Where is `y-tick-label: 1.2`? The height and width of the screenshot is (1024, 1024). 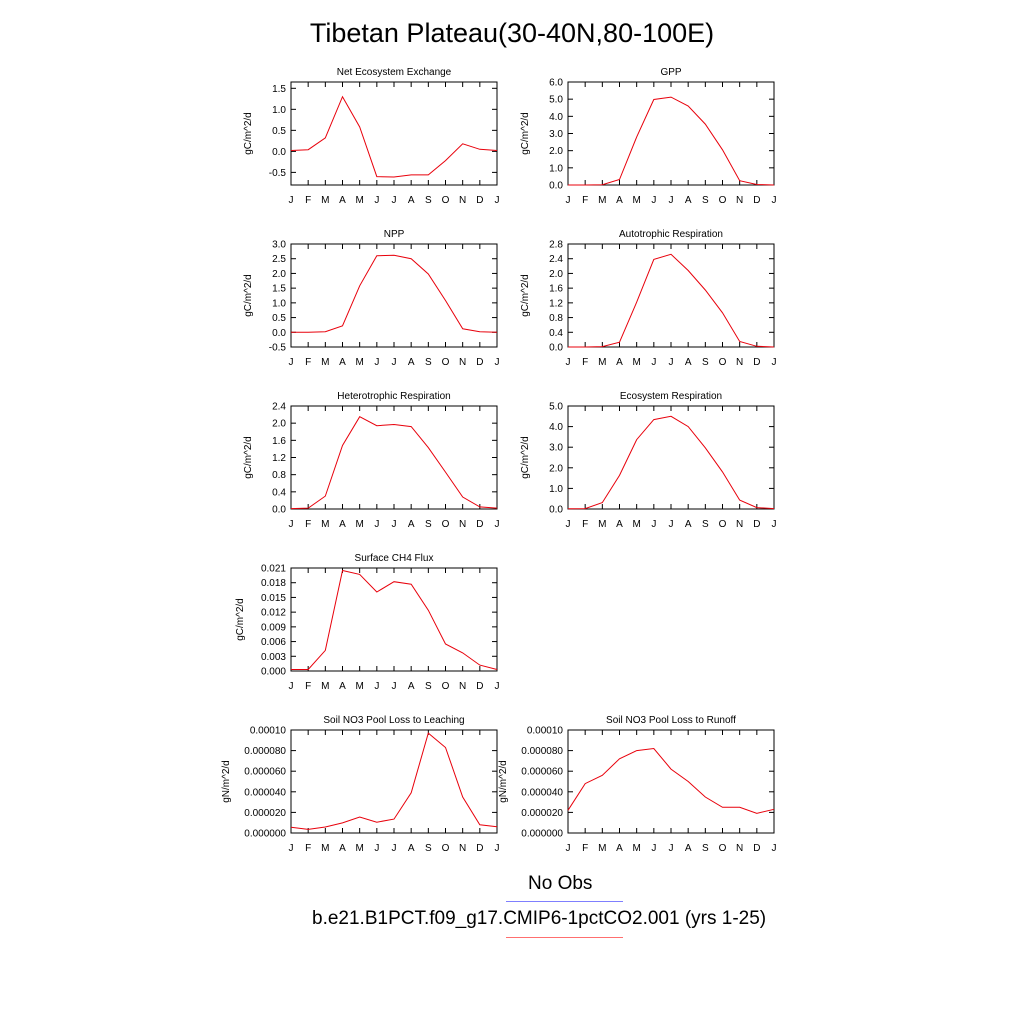
y-tick-label: 1.2 is located at coordinates (556, 303).